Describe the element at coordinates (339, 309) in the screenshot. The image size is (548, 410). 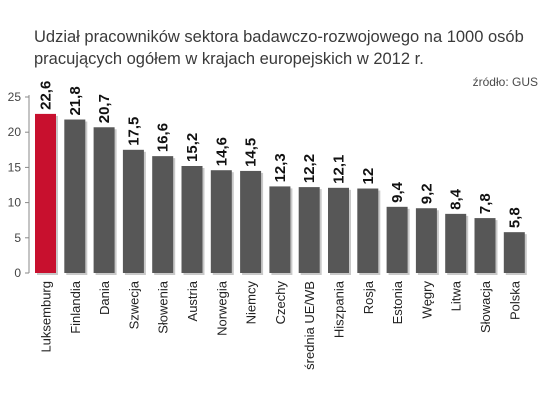
I see `category-label: Hiszpania` at that location.